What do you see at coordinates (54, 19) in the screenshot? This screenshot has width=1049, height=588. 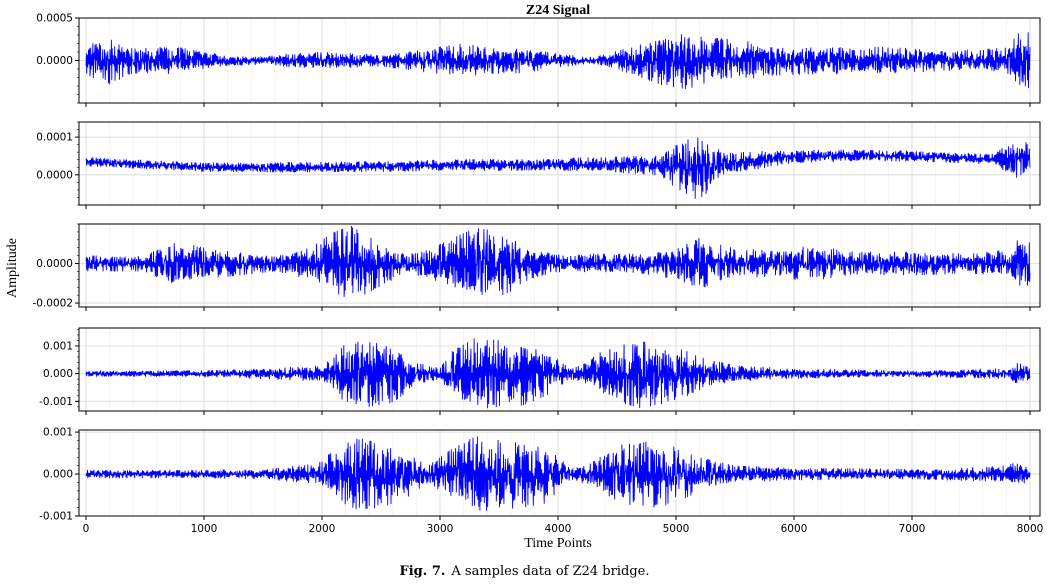 I see `y-tick-label: 0.0005` at bounding box center [54, 19].